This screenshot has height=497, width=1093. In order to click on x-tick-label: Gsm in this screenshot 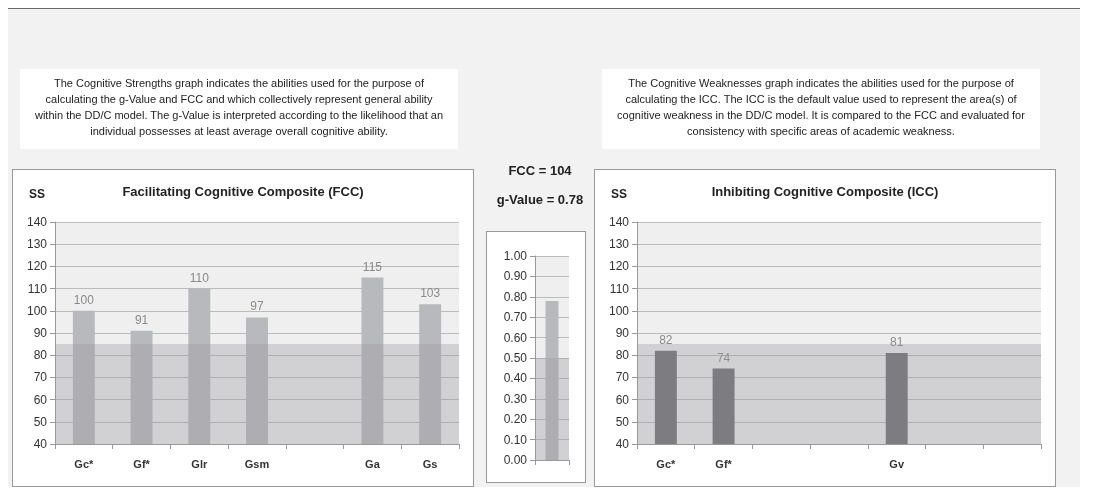, I will do `click(257, 463)`.